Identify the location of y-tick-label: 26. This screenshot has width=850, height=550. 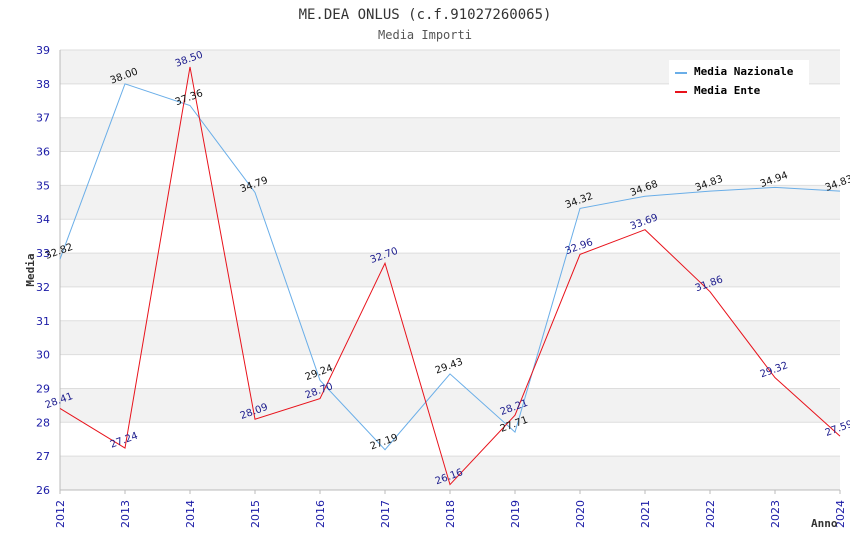
(43, 490).